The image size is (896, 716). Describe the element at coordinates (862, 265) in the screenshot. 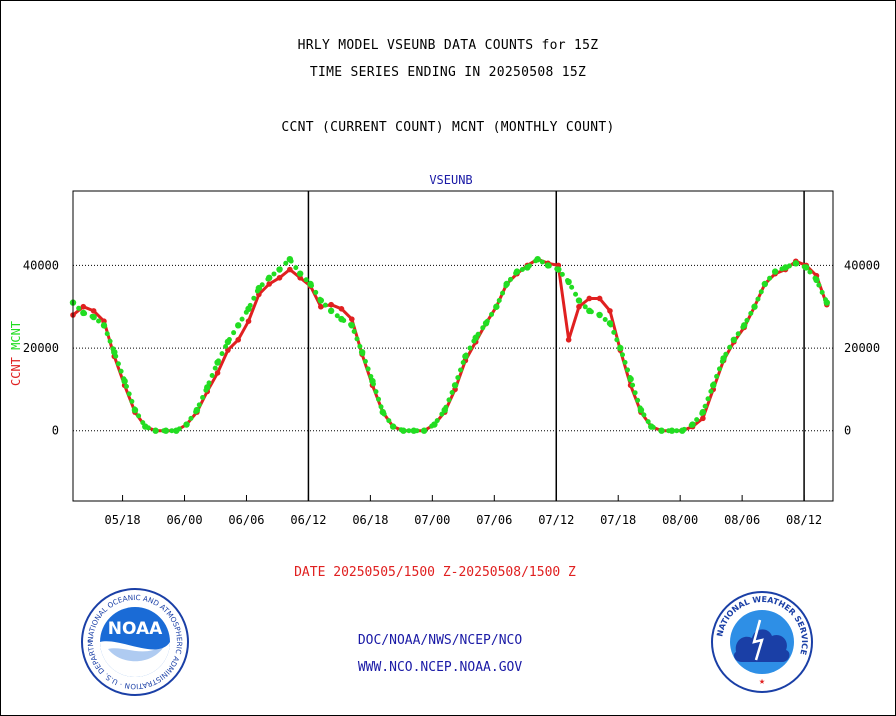

I see `y-tick-label-right: 40000` at that location.